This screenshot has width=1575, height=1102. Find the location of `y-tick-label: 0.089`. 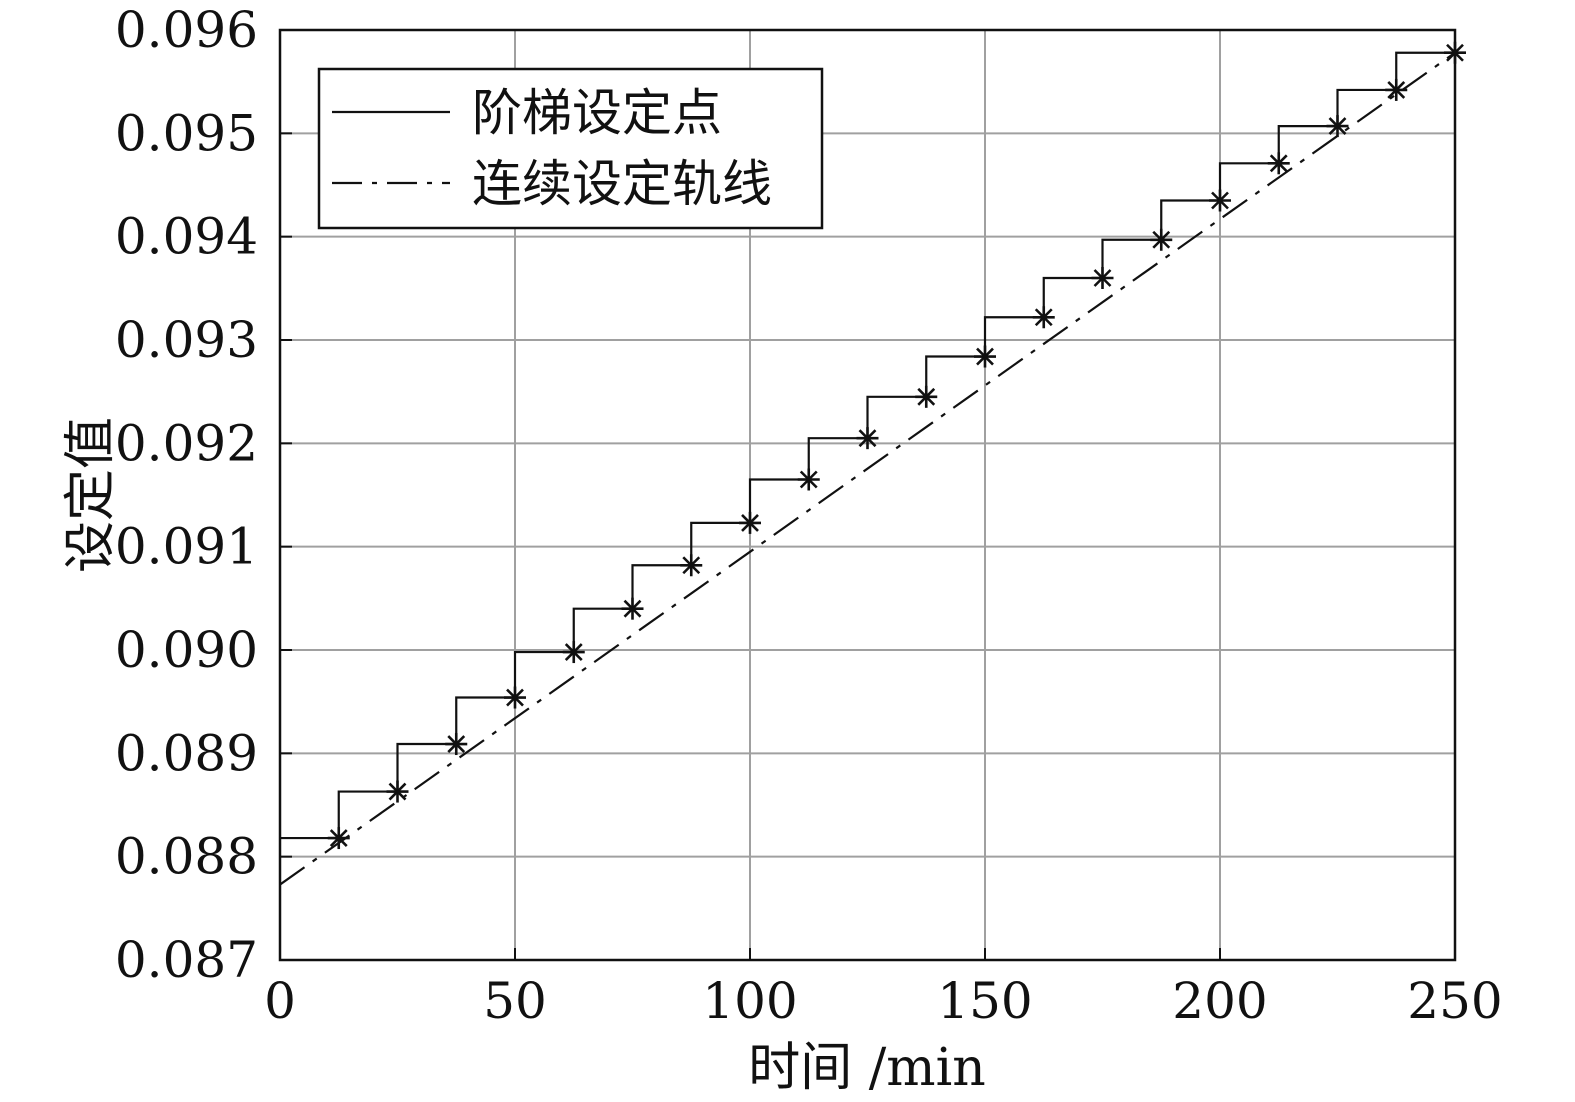

y-tick-label: 0.089 is located at coordinates (186, 753).